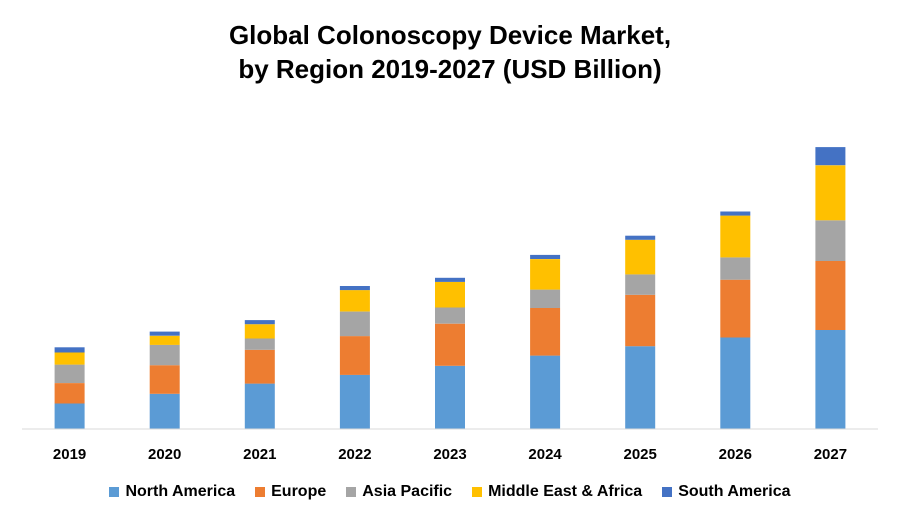  Describe the element at coordinates (354, 401) in the screenshot. I see `bar-segment-2022-north-america` at that location.